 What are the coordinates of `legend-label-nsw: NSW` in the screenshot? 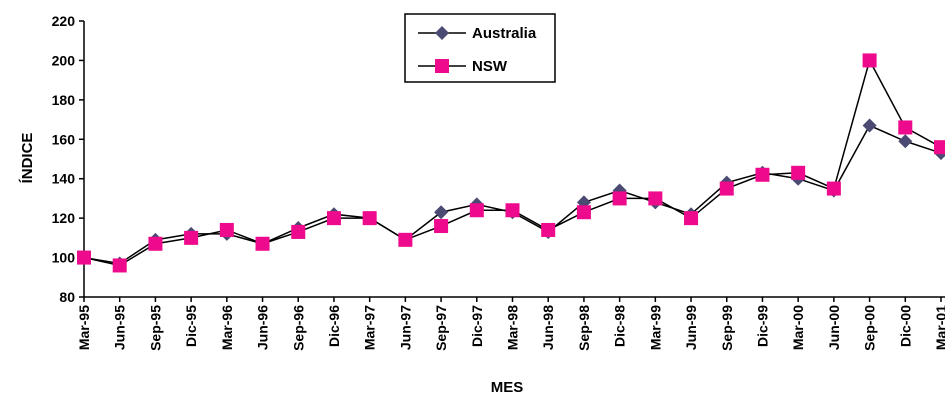 It's located at (490, 66).